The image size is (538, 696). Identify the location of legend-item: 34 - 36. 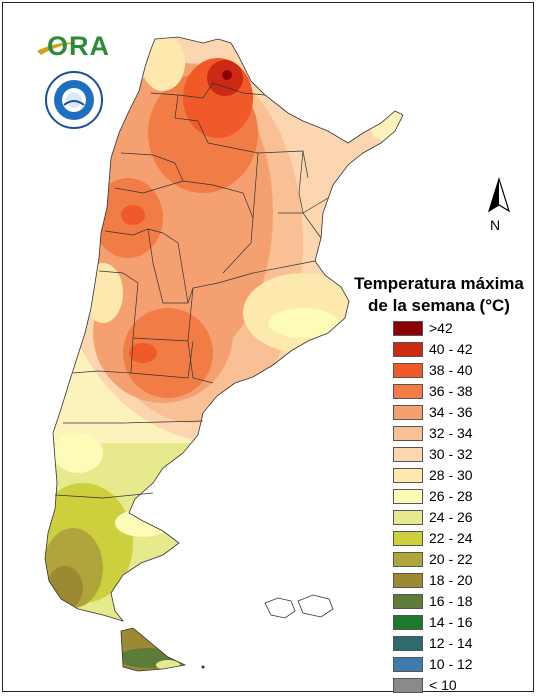
(463, 412).